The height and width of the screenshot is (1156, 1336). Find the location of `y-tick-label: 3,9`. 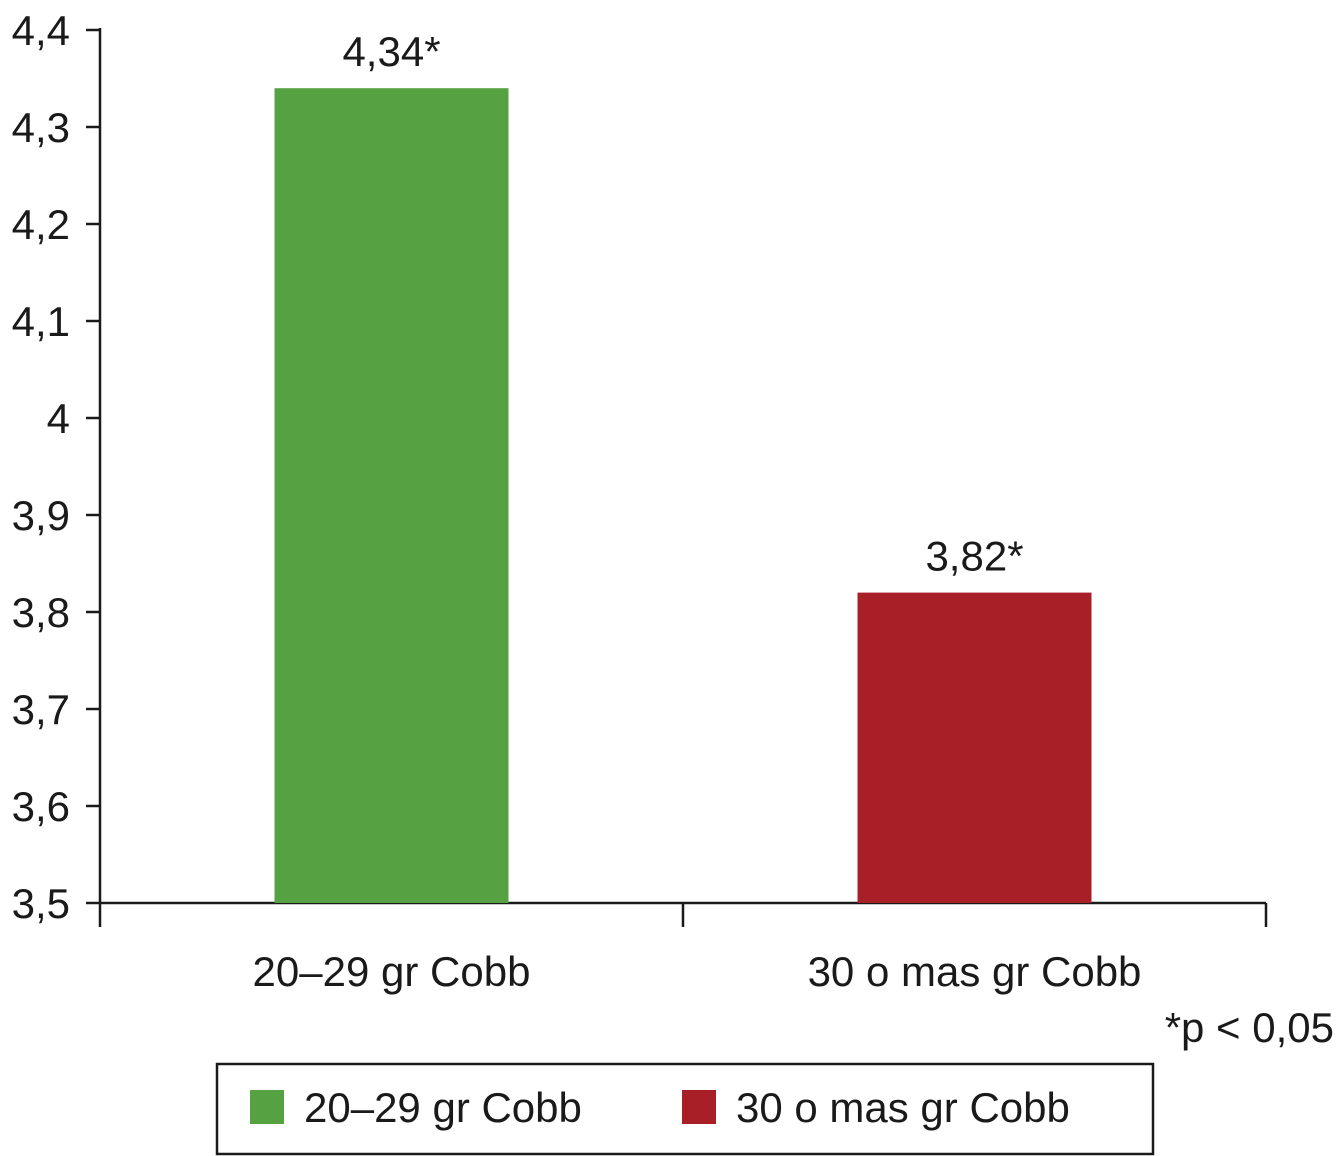

y-tick-label: 3,9 is located at coordinates (41, 515).